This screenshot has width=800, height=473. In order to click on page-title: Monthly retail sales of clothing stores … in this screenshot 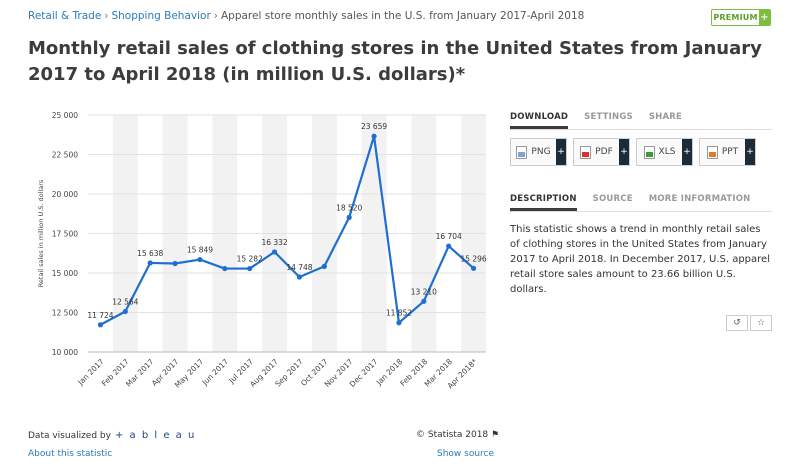, I will do `click(395, 61)`.